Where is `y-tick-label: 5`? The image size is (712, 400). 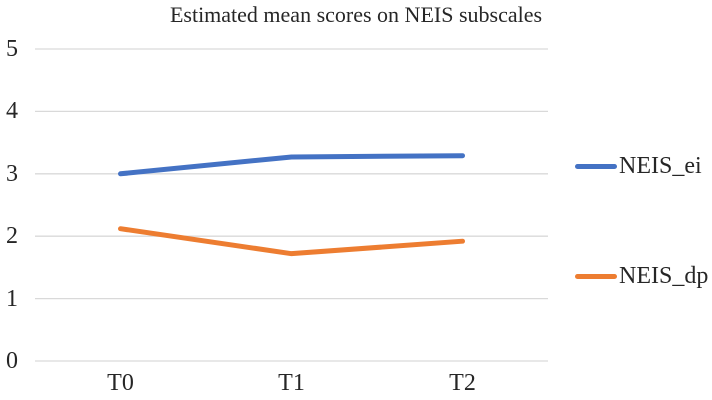 y-tick-label: 5 is located at coordinates (12, 49).